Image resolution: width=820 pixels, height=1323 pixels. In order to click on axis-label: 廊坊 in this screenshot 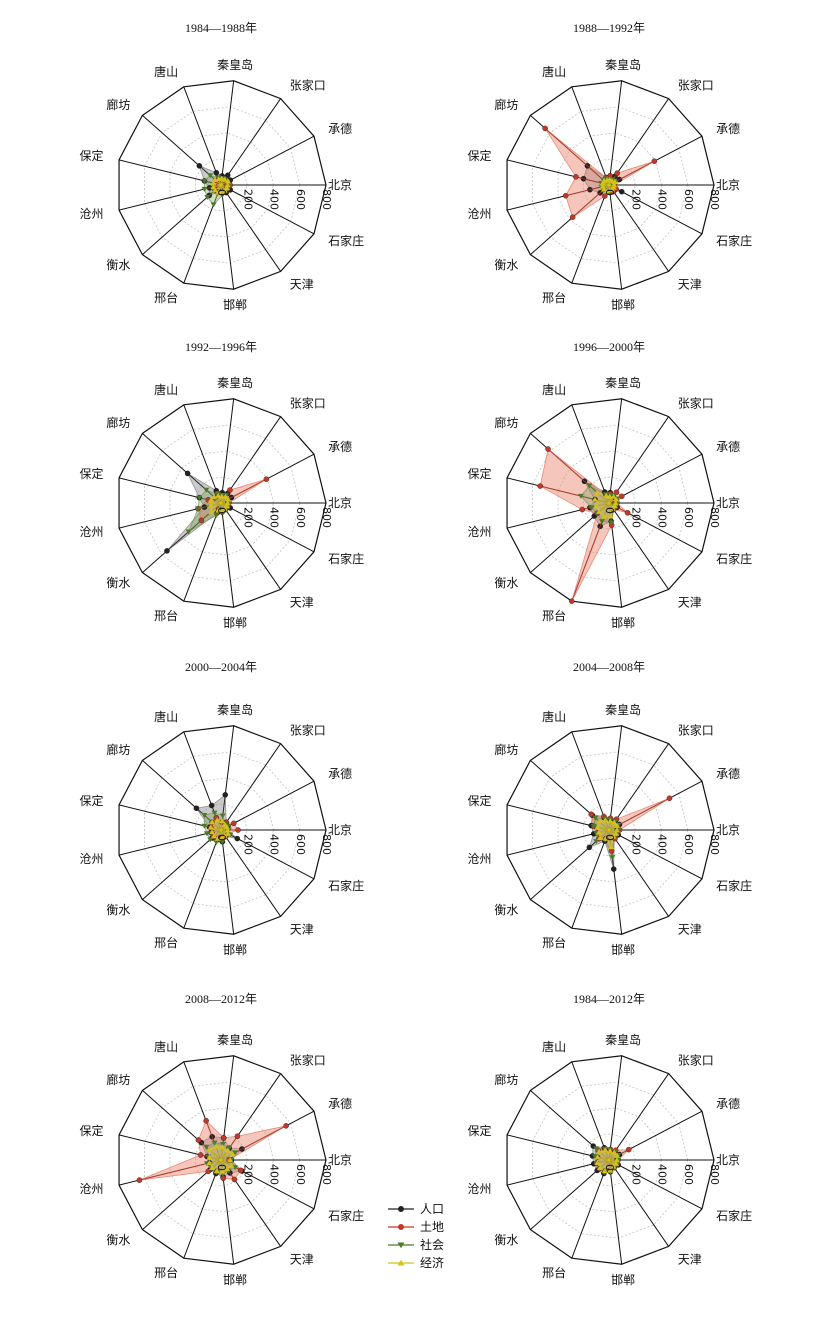, I will do `click(118, 104)`.